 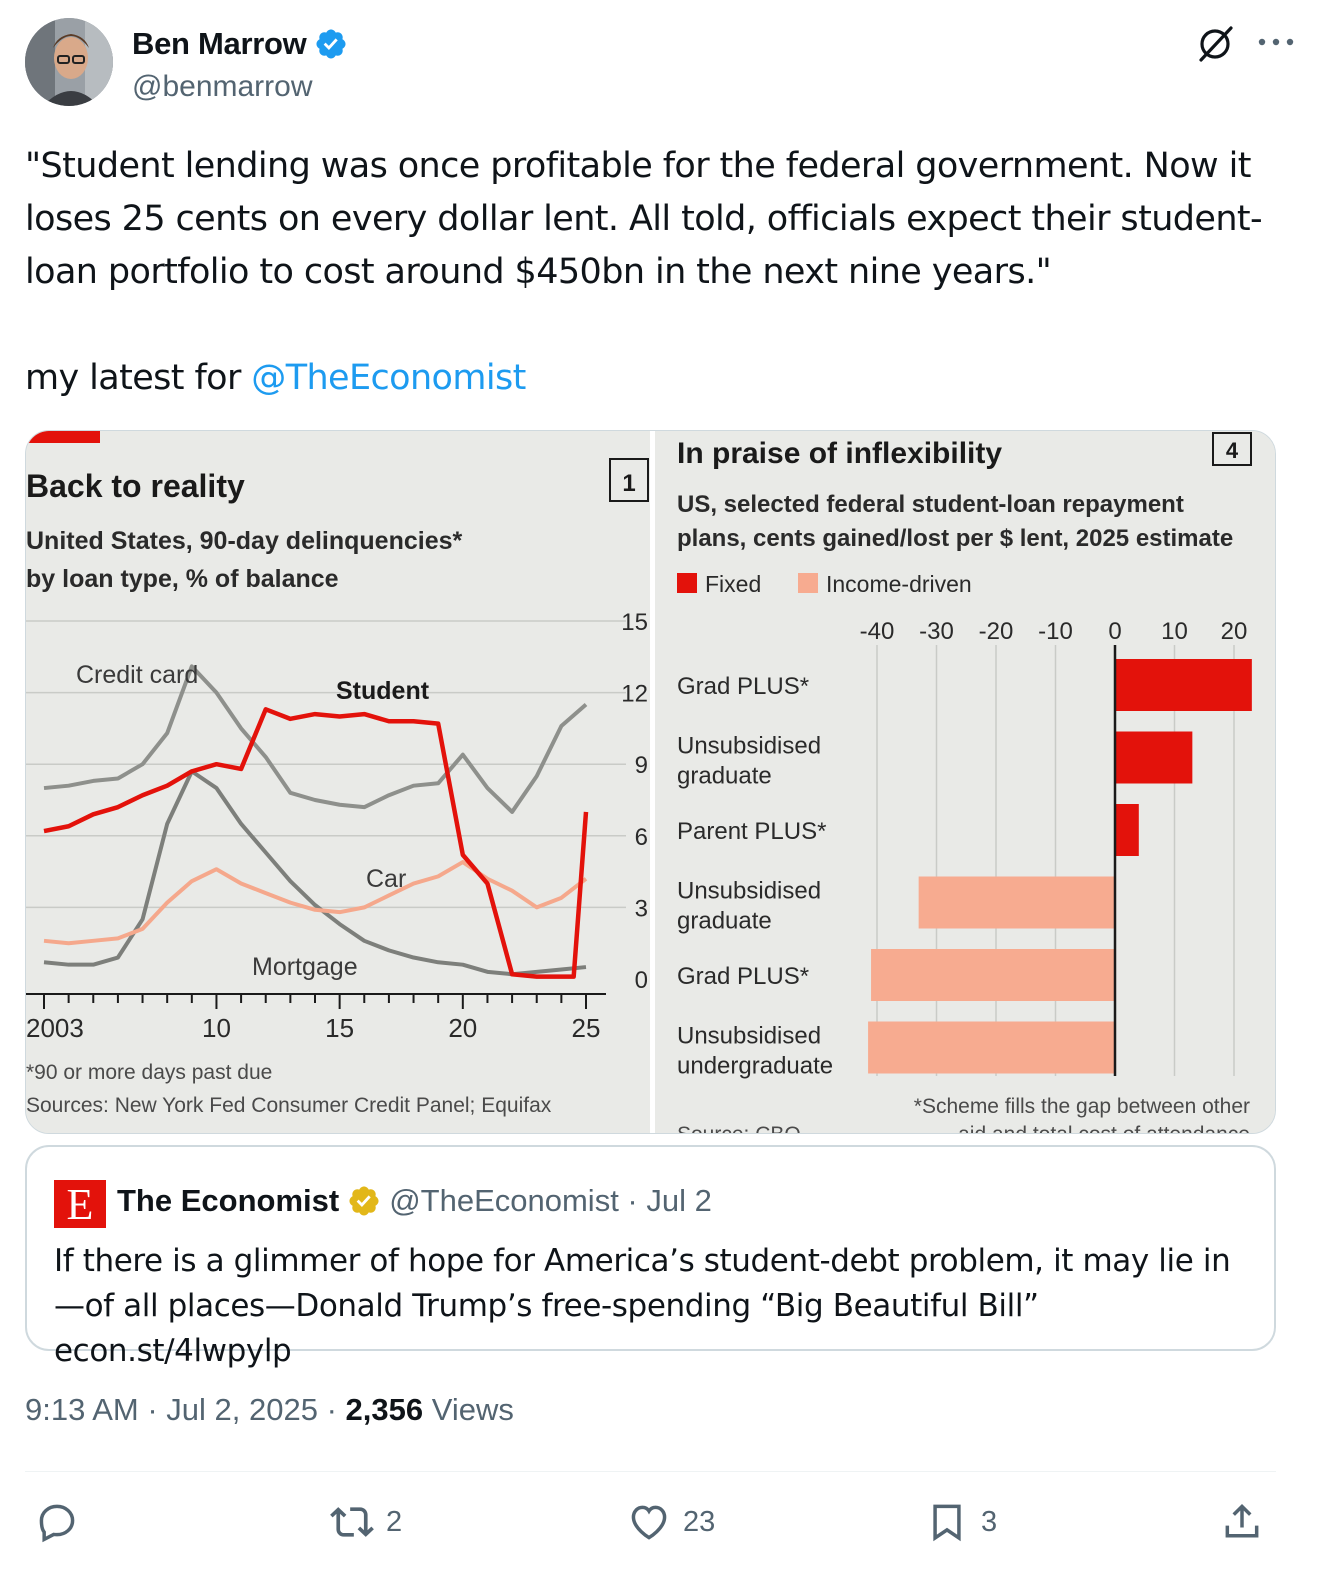 What do you see at coordinates (586, 1028) in the screenshot?
I see `left-x-tick-label: 25` at bounding box center [586, 1028].